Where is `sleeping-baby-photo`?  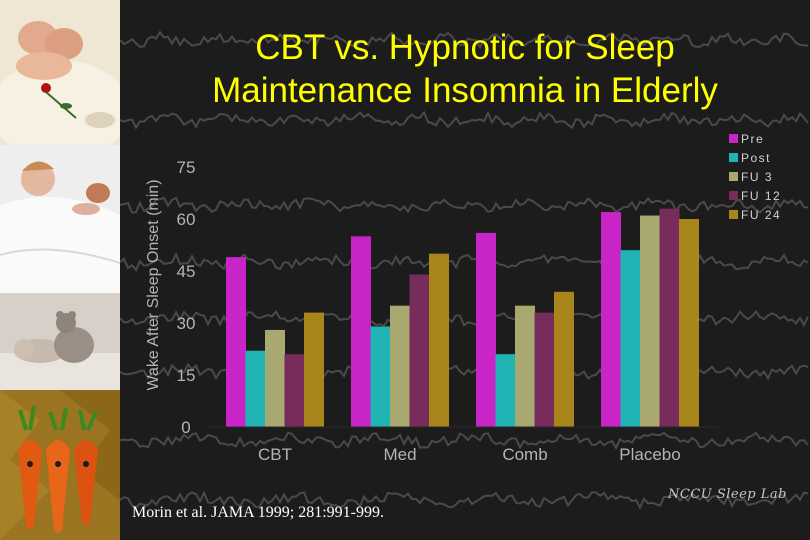 sleeping-baby-photo is located at coordinates (60, 219).